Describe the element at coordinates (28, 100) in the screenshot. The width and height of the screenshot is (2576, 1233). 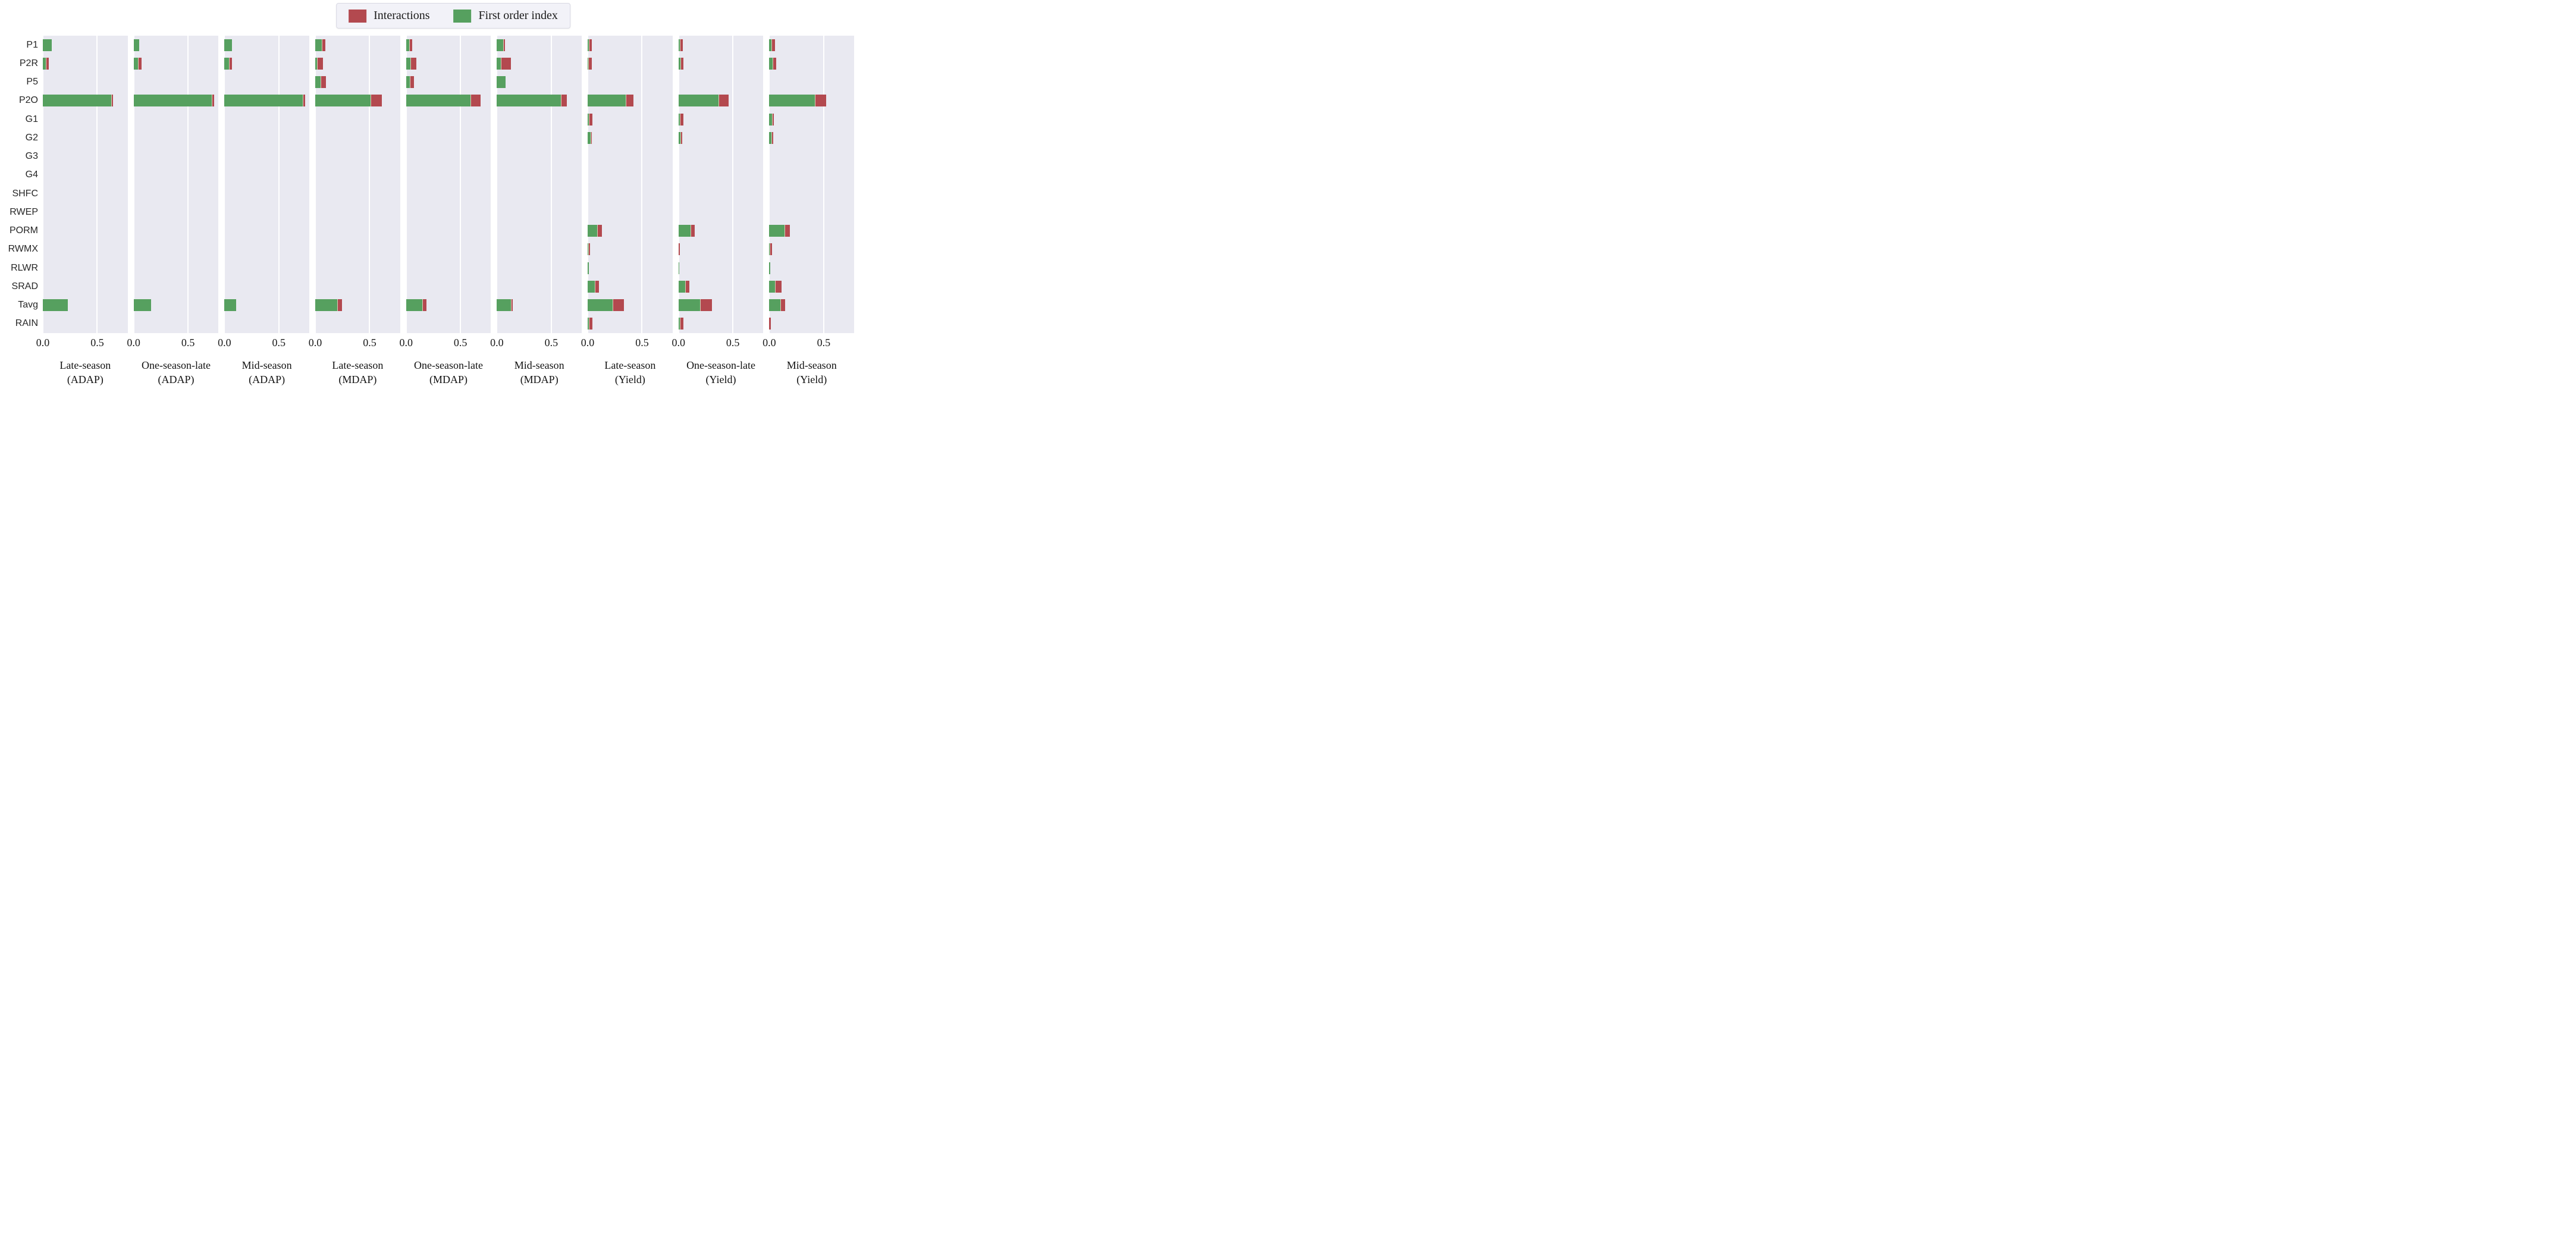
I see `y-axis-label: P2O` at that location.